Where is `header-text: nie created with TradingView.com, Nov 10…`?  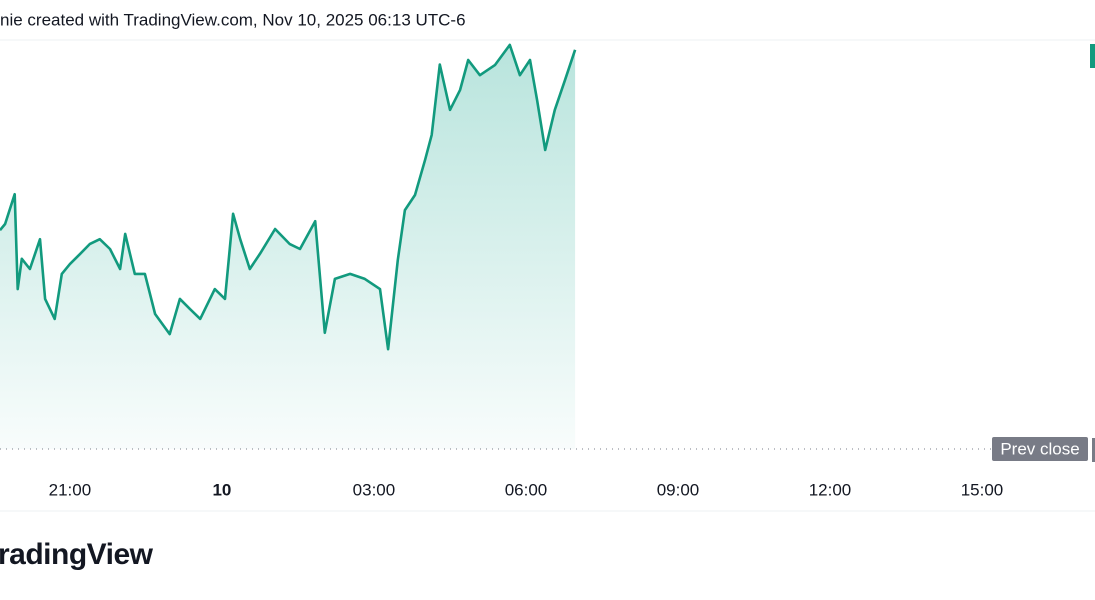 header-text: nie created with TradingView.com, Nov 10… is located at coordinates (233, 19).